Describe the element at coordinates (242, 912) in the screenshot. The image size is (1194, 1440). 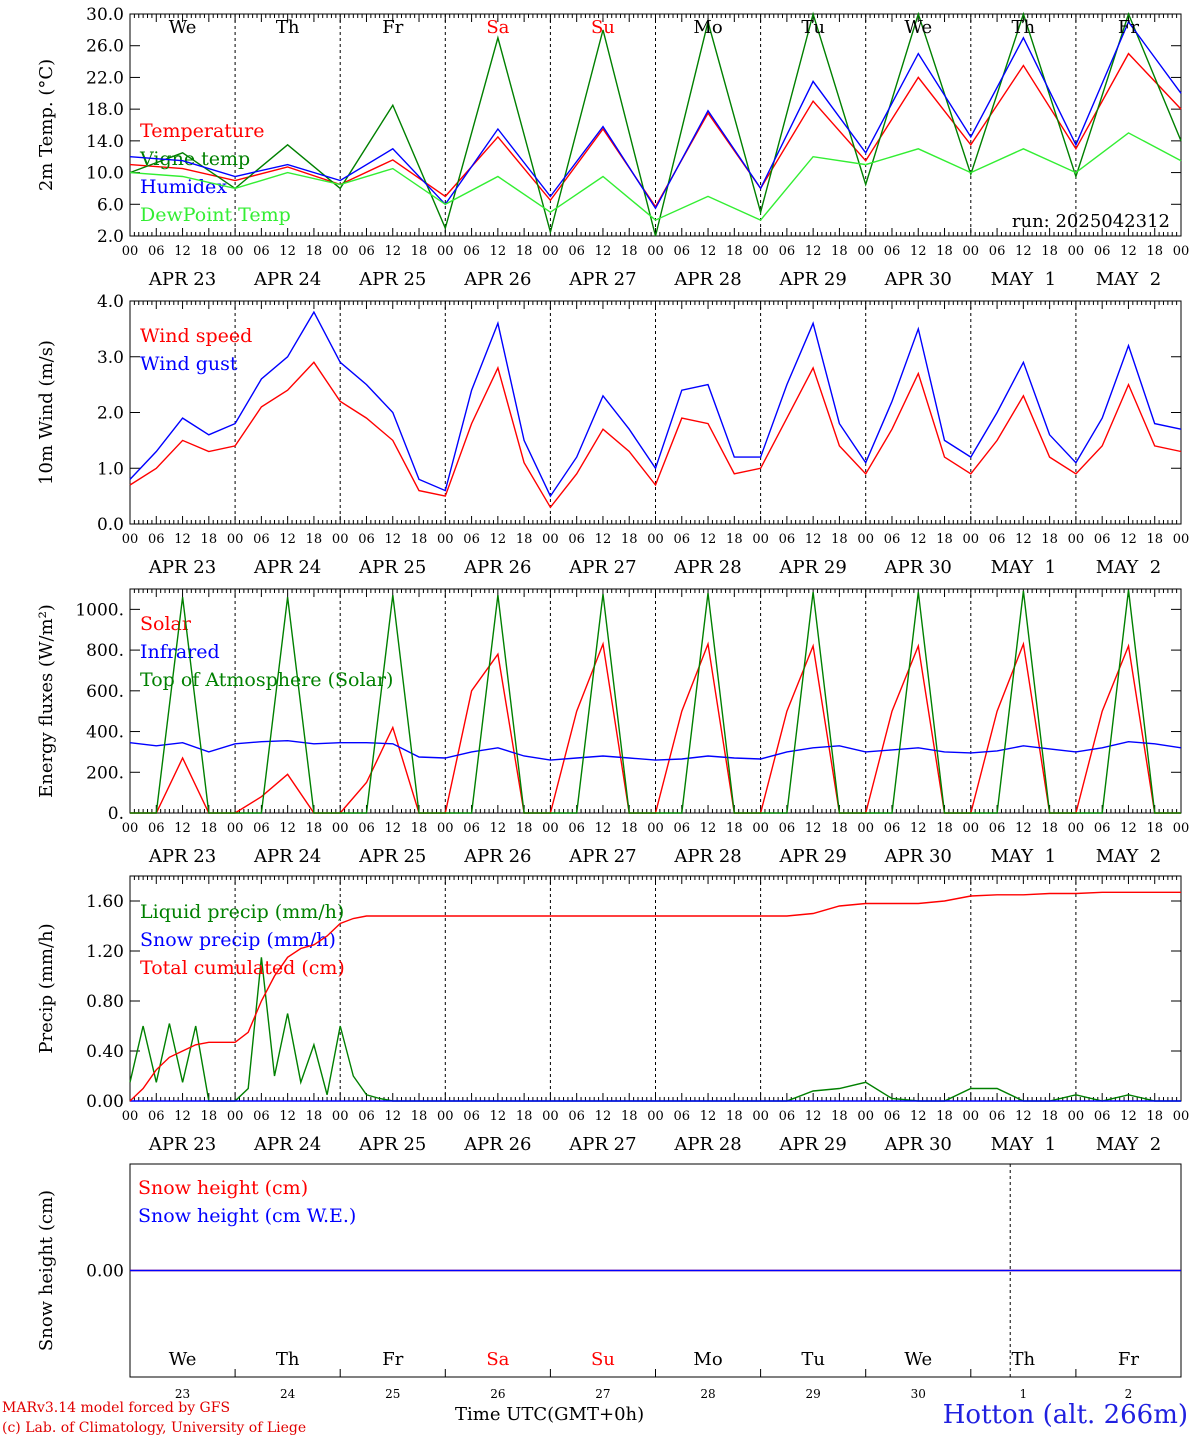
I see `legend-entry: Liquid precip (mm/h)` at that location.